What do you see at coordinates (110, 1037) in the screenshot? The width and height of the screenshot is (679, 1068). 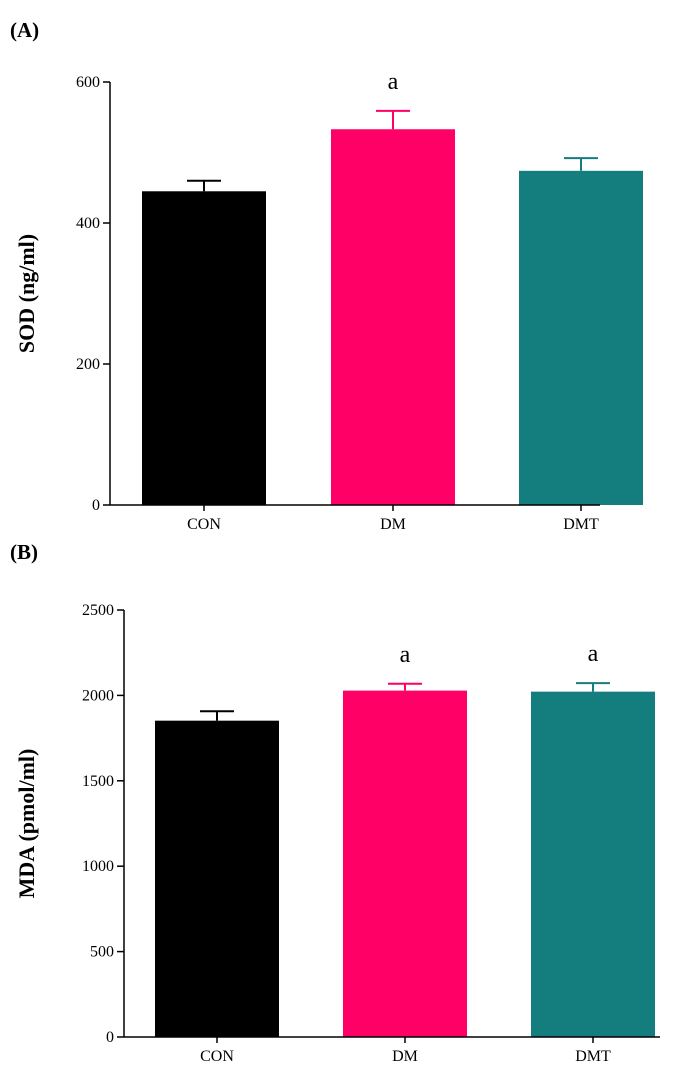 I see `chart-1-ytick-label-0: 0` at bounding box center [110, 1037].